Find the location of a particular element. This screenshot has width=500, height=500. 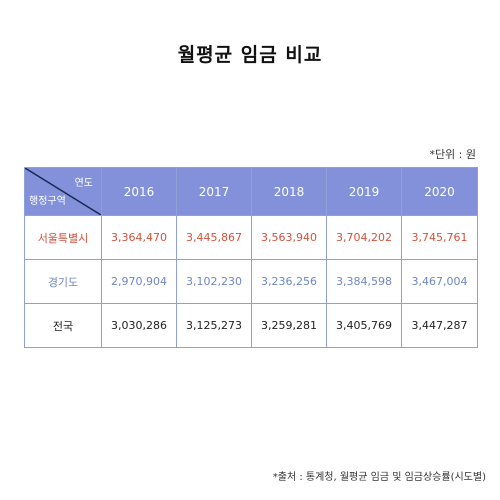

year-header: 2019 is located at coordinates (364, 191).